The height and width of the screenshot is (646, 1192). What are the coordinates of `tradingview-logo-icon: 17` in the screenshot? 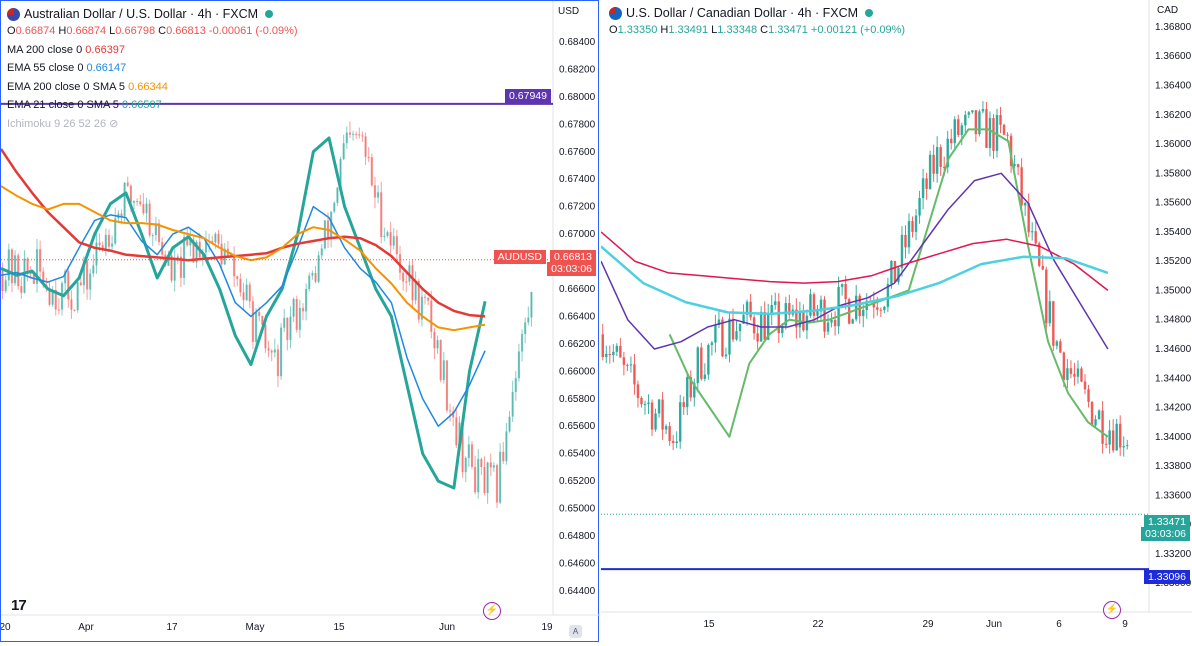 It's located at (19, 605).